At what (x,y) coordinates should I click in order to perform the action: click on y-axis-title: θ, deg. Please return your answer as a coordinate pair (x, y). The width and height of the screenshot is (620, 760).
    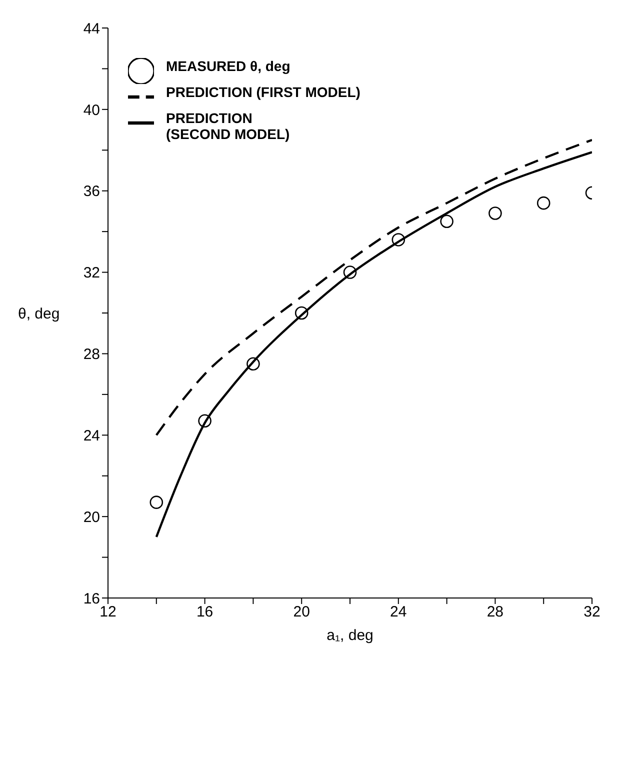
    Looking at the image, I should click on (39, 313).